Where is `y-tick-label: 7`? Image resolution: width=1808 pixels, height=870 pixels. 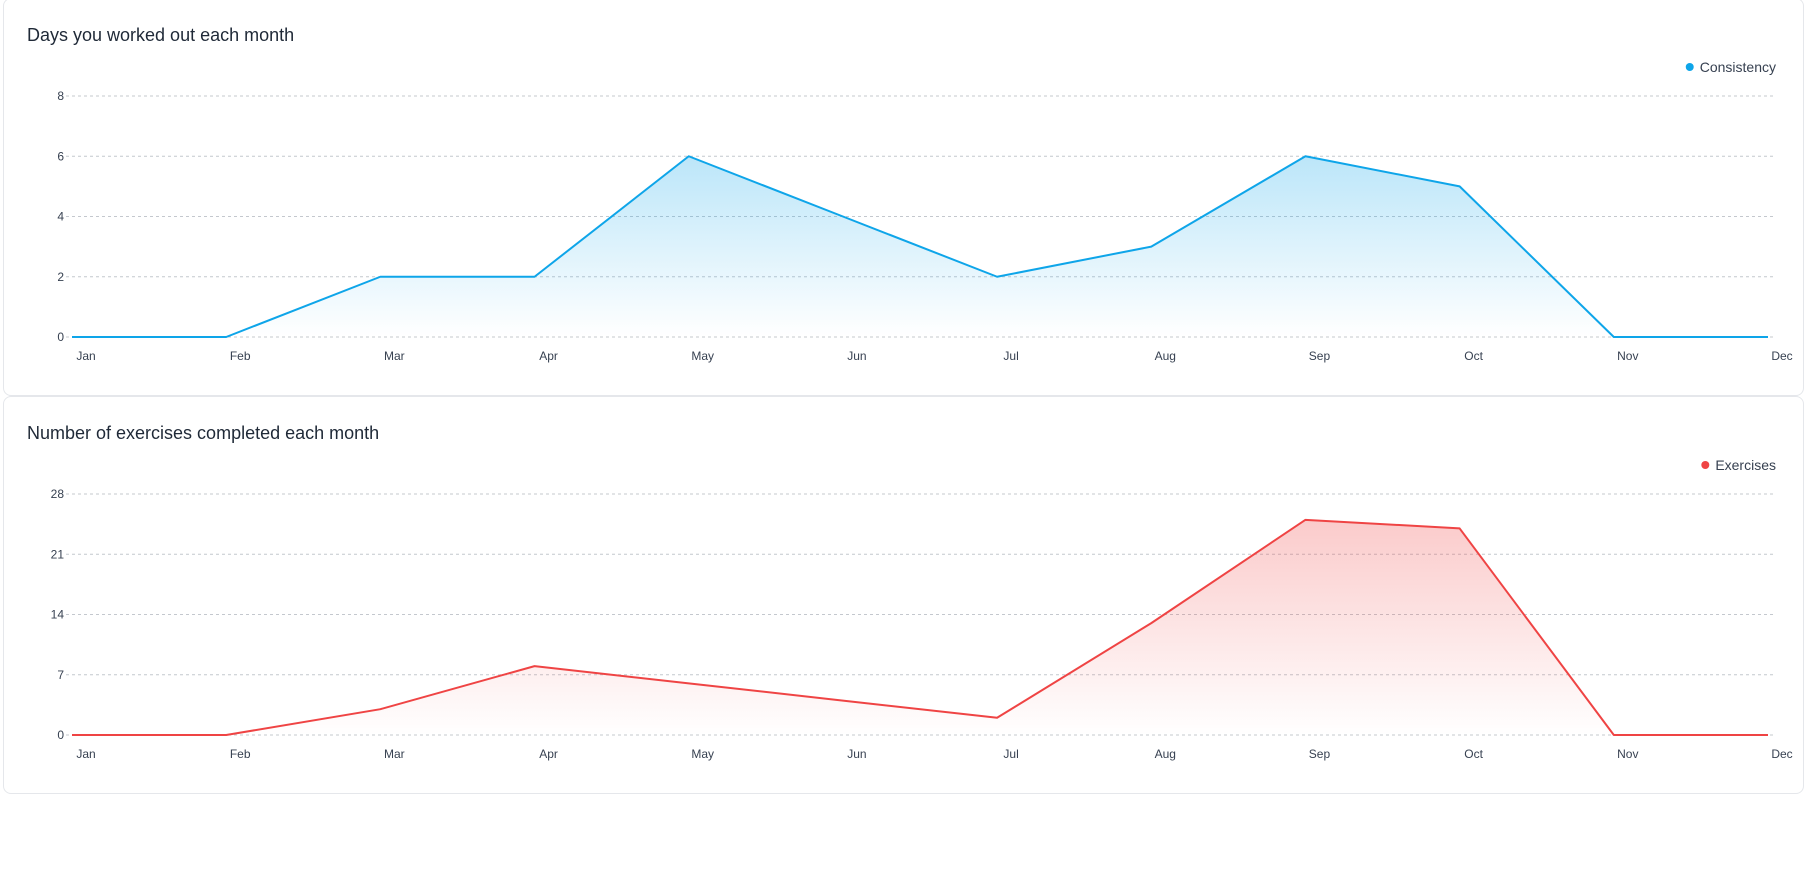 y-tick-label: 7 is located at coordinates (60, 675).